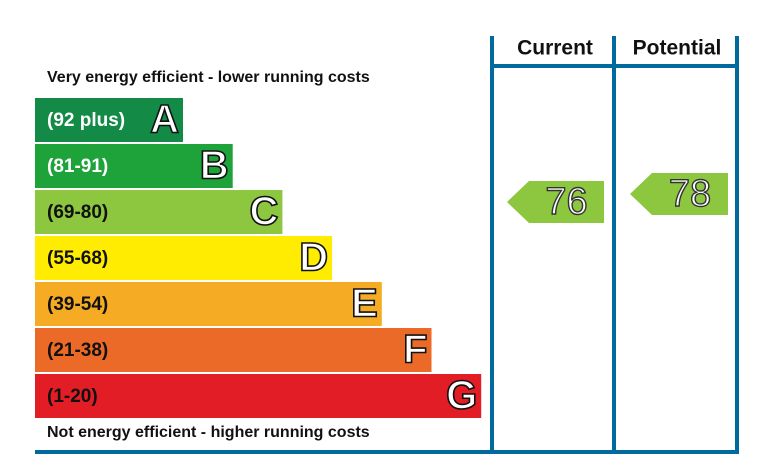 The image size is (765, 473). Describe the element at coordinates (415, 350) in the screenshot. I see `band-letter: F` at that location.